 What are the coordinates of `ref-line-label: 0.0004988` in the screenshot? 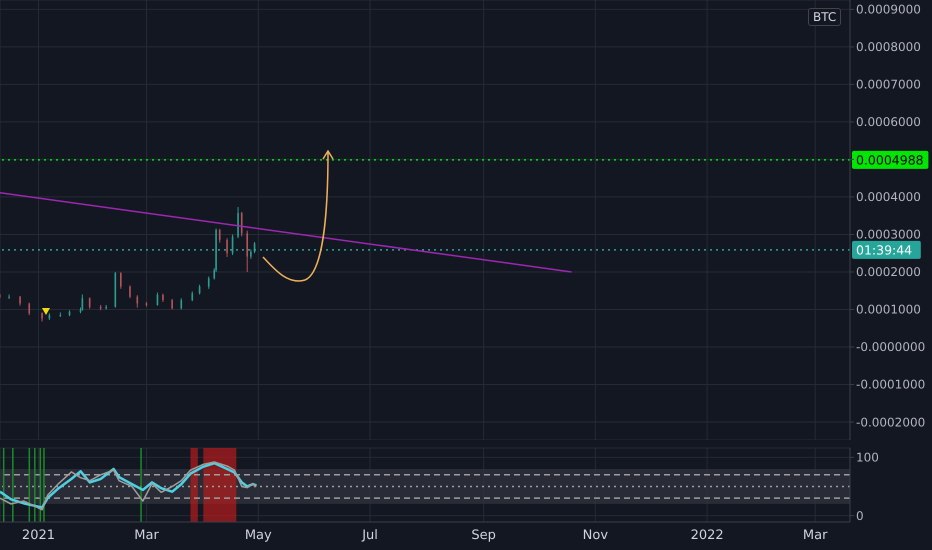 It's located at (890, 160).